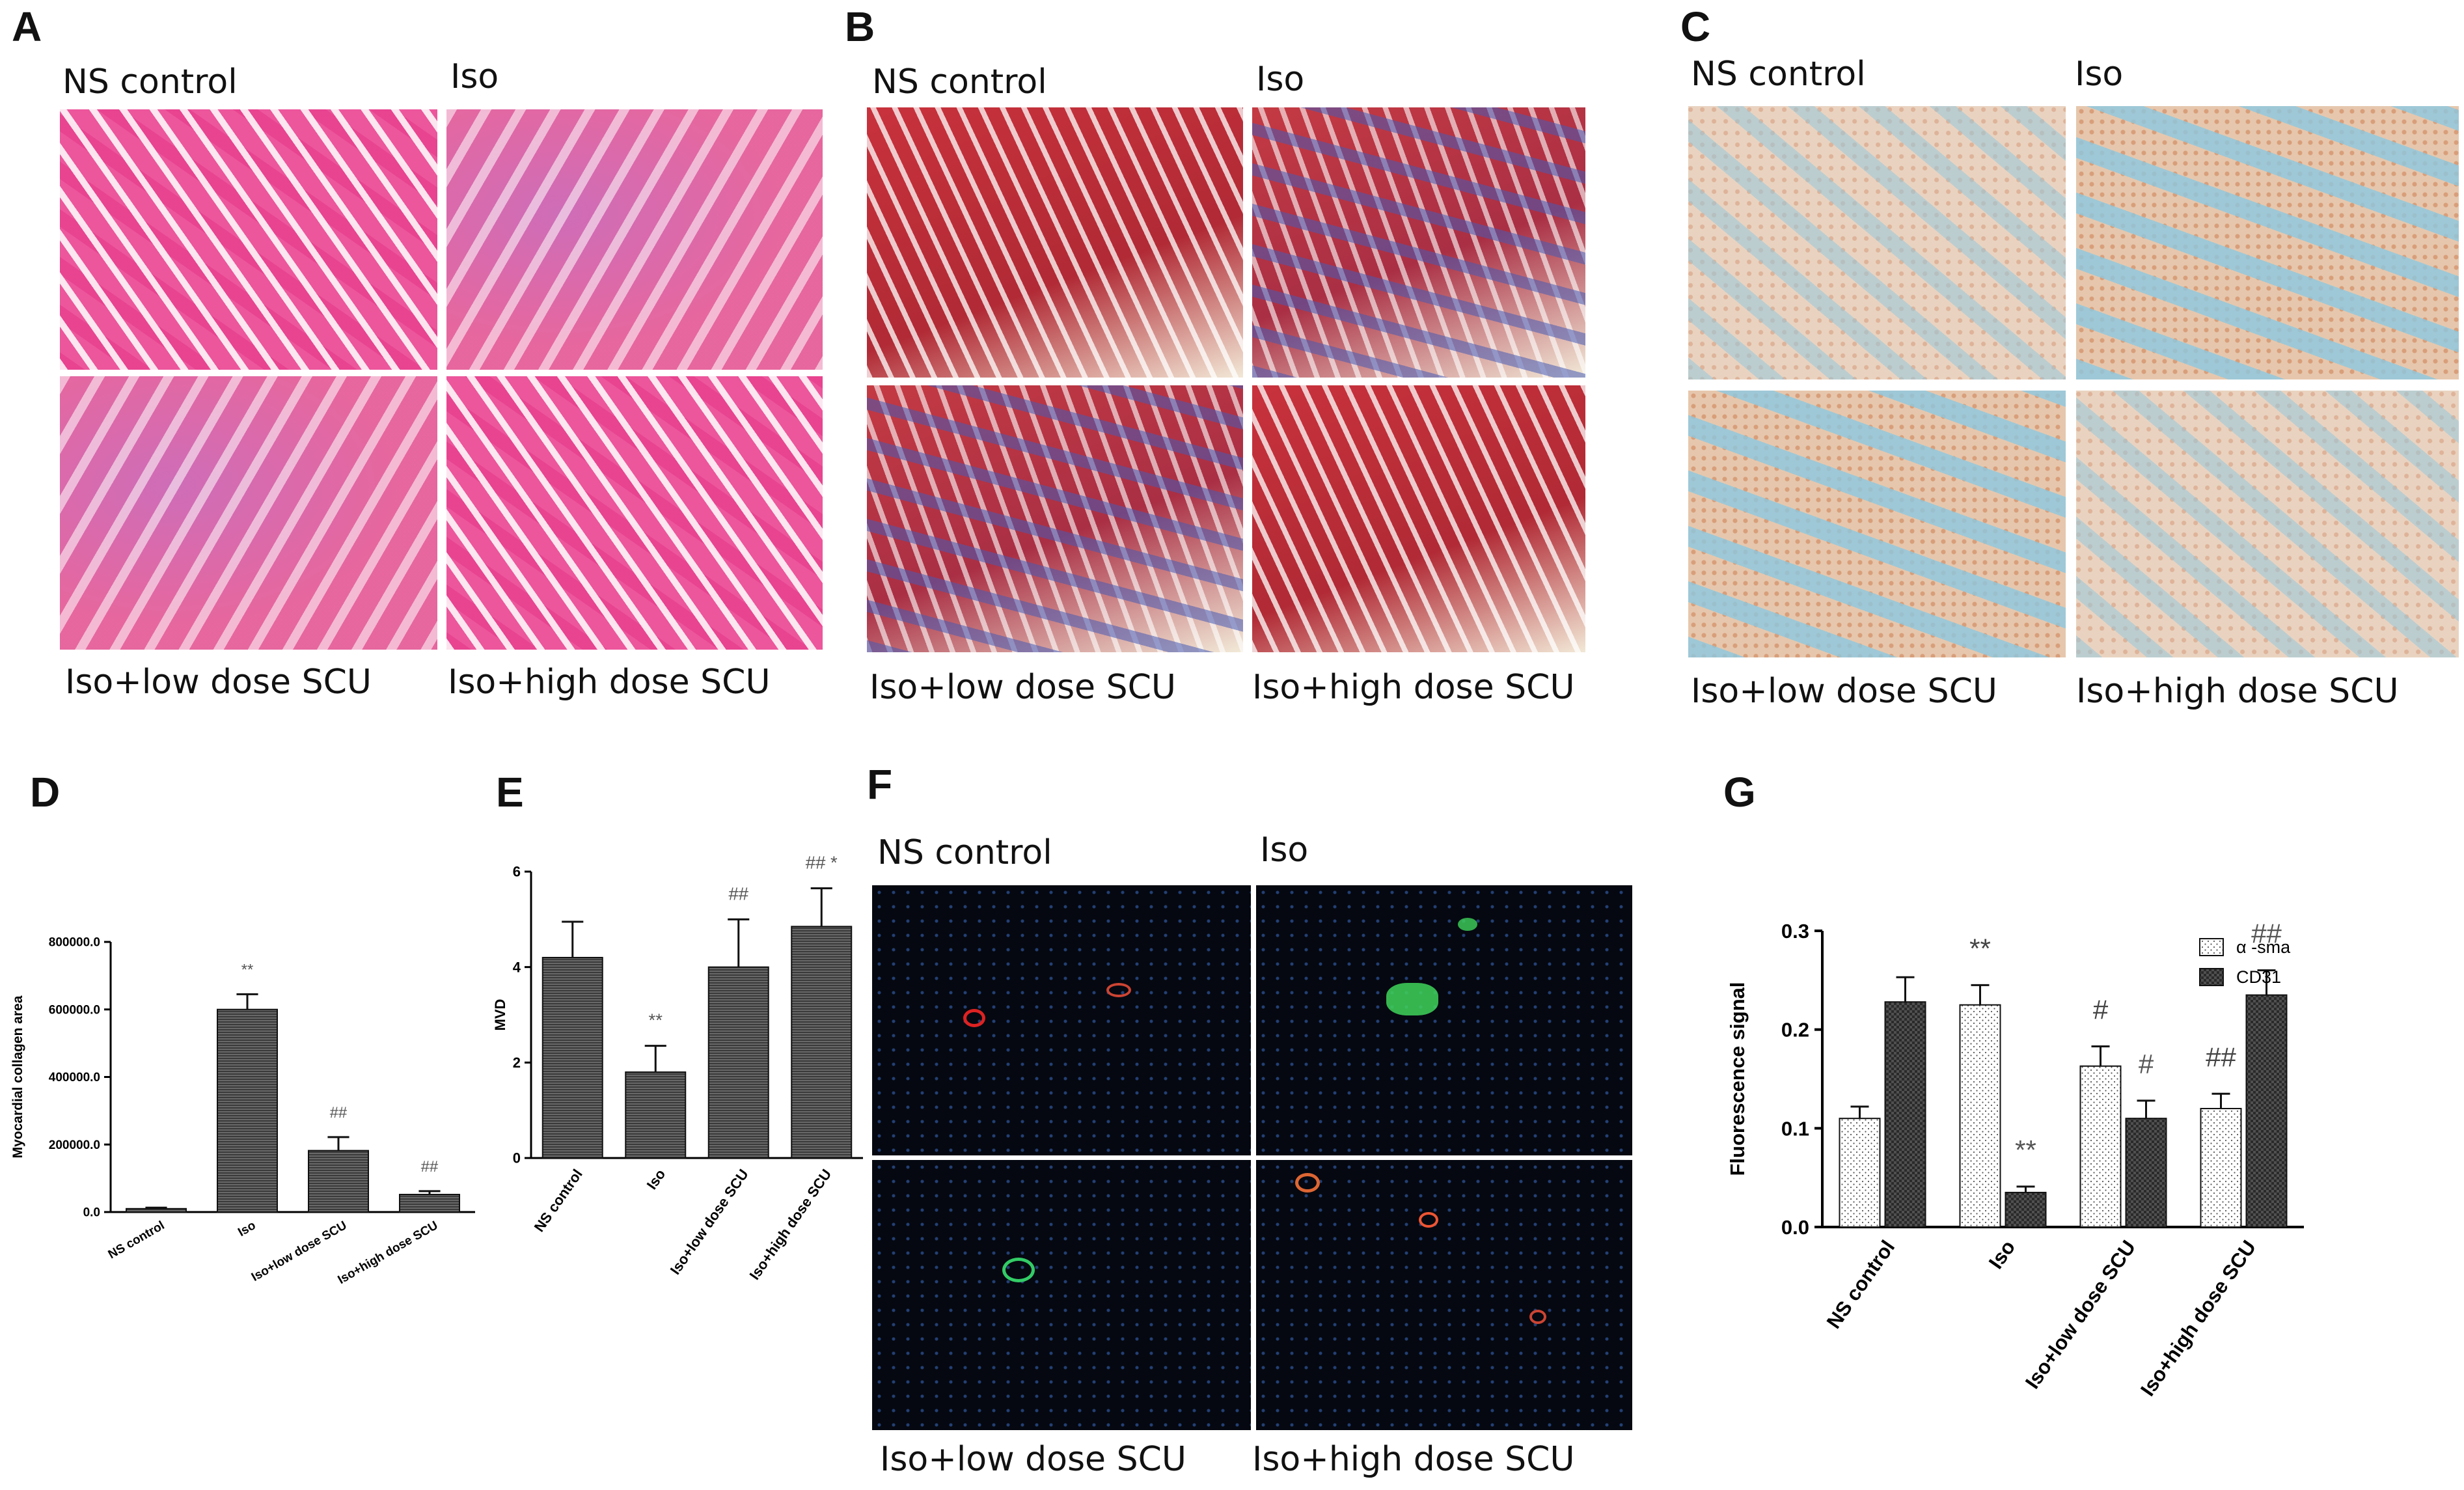 This screenshot has width=2464, height=1490. Describe the element at coordinates (248, 513) in the screenshot. I see `panel-a-low-dose-image` at that location.